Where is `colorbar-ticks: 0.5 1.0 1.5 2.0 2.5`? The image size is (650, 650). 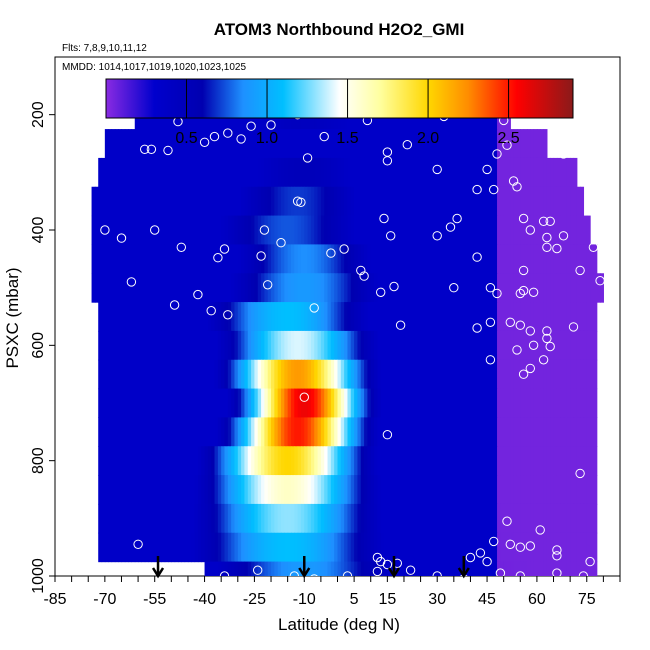 colorbar-ticks: 0.5 1.0 1.5 2.0 2.5 is located at coordinates (347, 113).